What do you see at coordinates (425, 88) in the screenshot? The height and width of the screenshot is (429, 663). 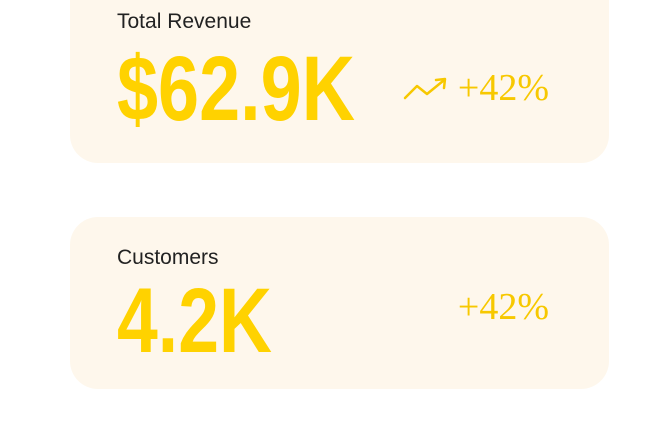 I see `trend-icon` at bounding box center [425, 88].